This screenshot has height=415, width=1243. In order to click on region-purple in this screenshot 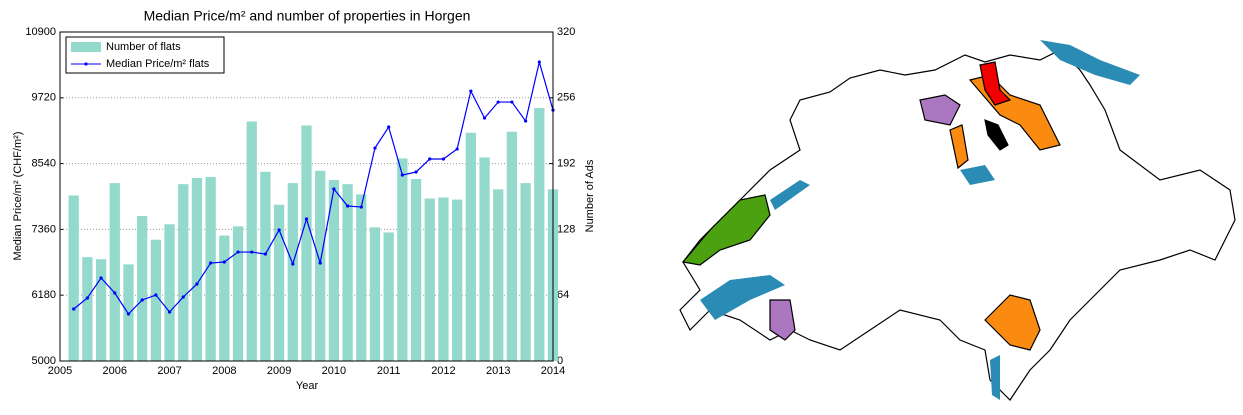, I will do `click(940, 110)`.